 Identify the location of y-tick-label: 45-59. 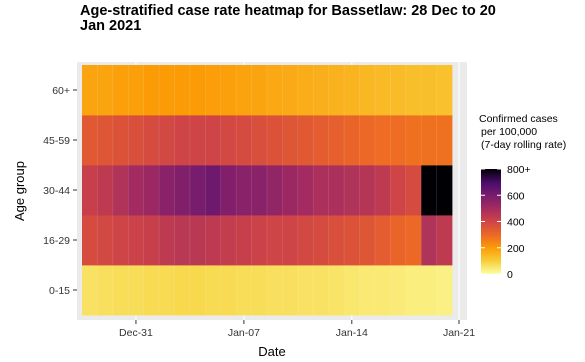
(56, 141).